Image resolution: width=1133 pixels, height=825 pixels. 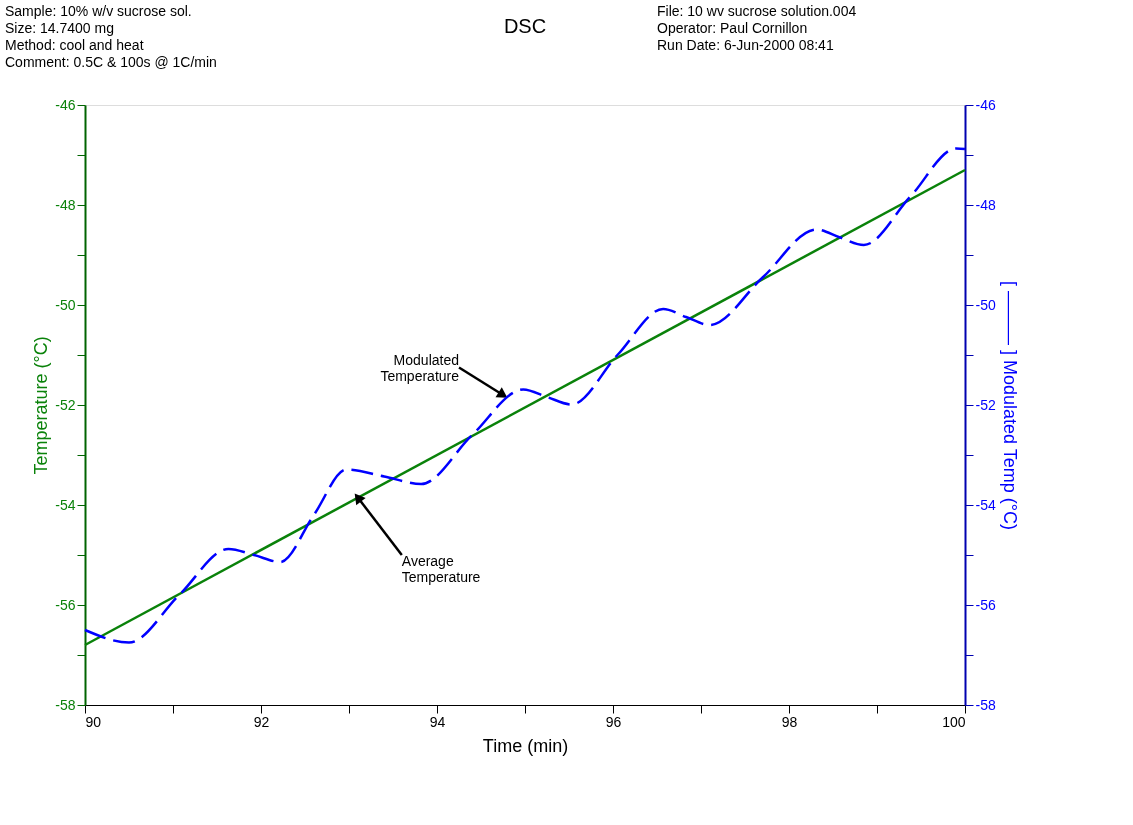 I want to click on y2-tick-label: -50, so click(x=985, y=304).